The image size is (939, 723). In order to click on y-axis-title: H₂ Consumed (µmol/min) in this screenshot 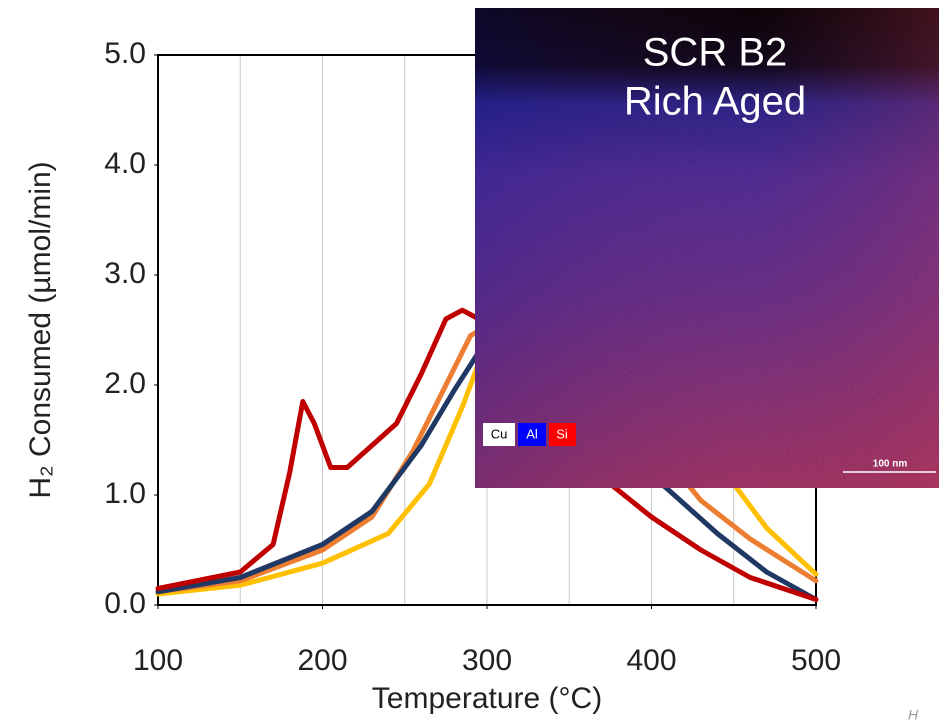, I will do `click(40, 329)`.